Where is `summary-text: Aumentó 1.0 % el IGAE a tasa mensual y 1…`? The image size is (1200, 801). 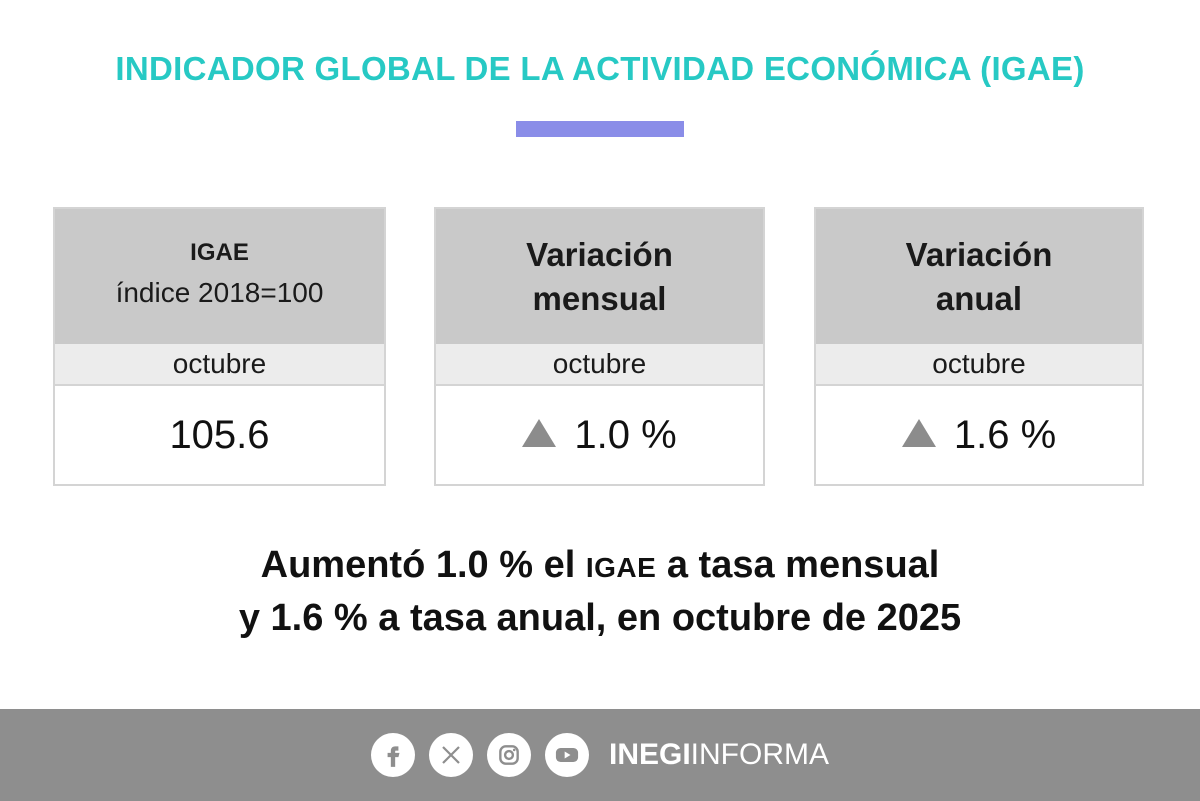 summary-text: Aumentó 1.0 % el IGAE a tasa mensual y 1… is located at coordinates (600, 591).